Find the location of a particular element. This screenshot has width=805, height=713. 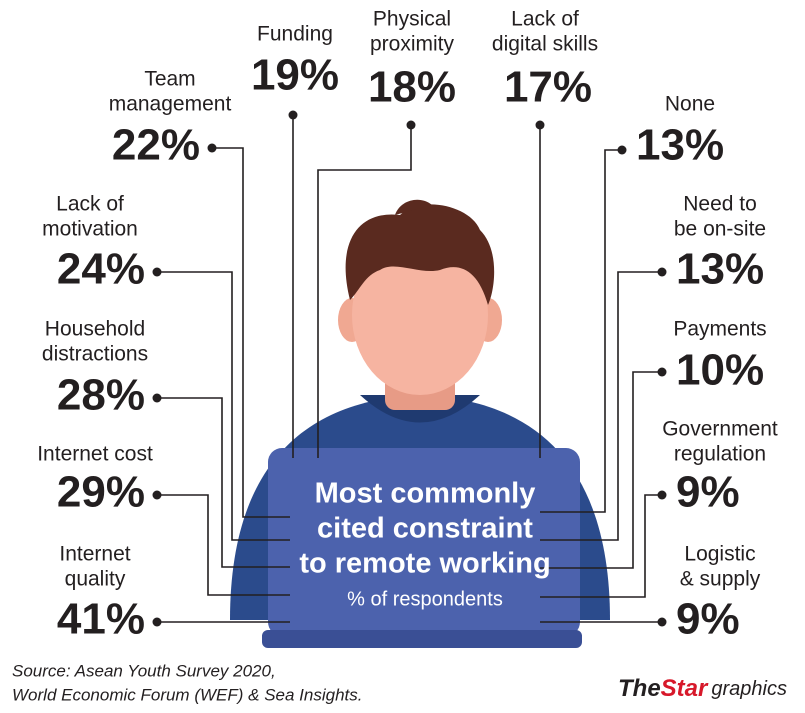

item-label: management is located at coordinates (170, 104).